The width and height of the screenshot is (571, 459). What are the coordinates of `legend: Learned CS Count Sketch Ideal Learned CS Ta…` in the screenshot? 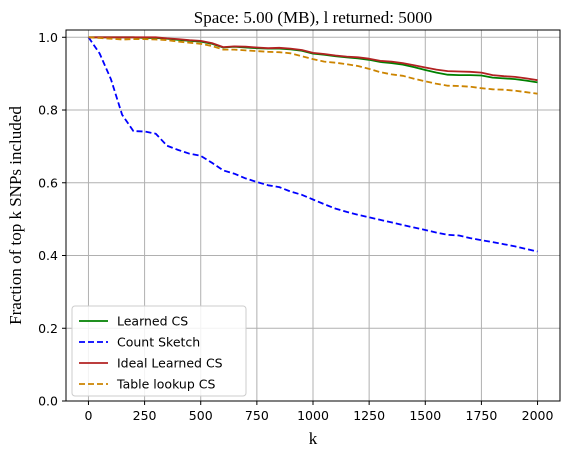 It's located at (159, 351).